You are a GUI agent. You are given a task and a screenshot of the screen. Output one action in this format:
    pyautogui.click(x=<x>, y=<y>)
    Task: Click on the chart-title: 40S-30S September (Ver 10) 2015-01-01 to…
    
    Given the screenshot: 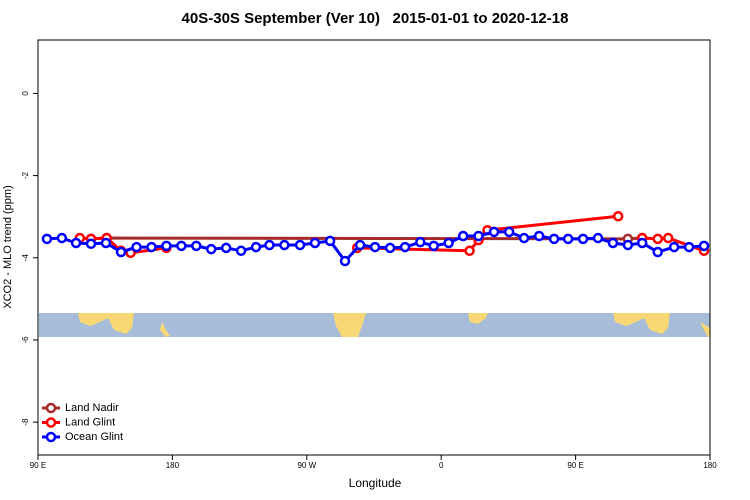 What is the action you would take?
    pyautogui.click(x=375, y=18)
    